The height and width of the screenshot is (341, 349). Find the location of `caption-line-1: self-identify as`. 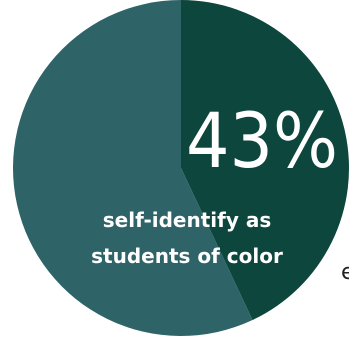

caption-line-1: self-identify as is located at coordinates (187, 220).